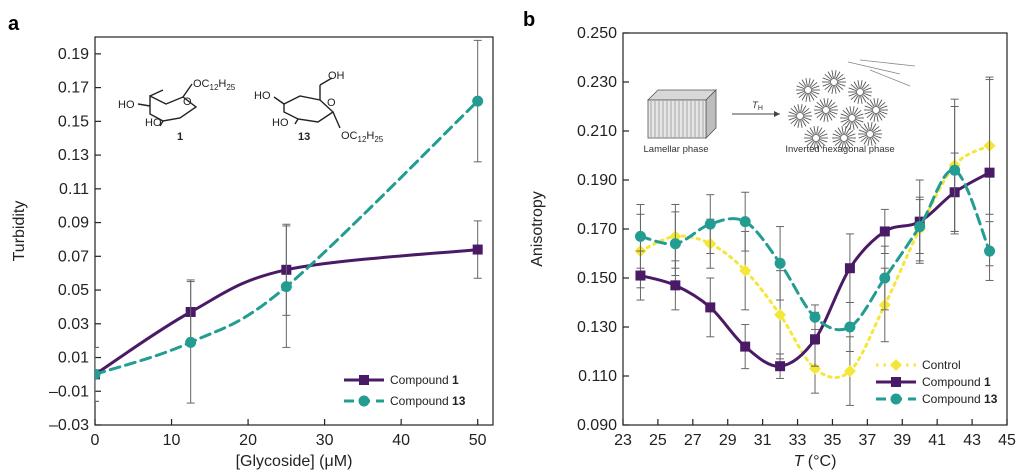 The width and height of the screenshot is (1019, 473). Describe the element at coordinates (161, 123) in the screenshot. I see `bond-ho-bottom` at that location.